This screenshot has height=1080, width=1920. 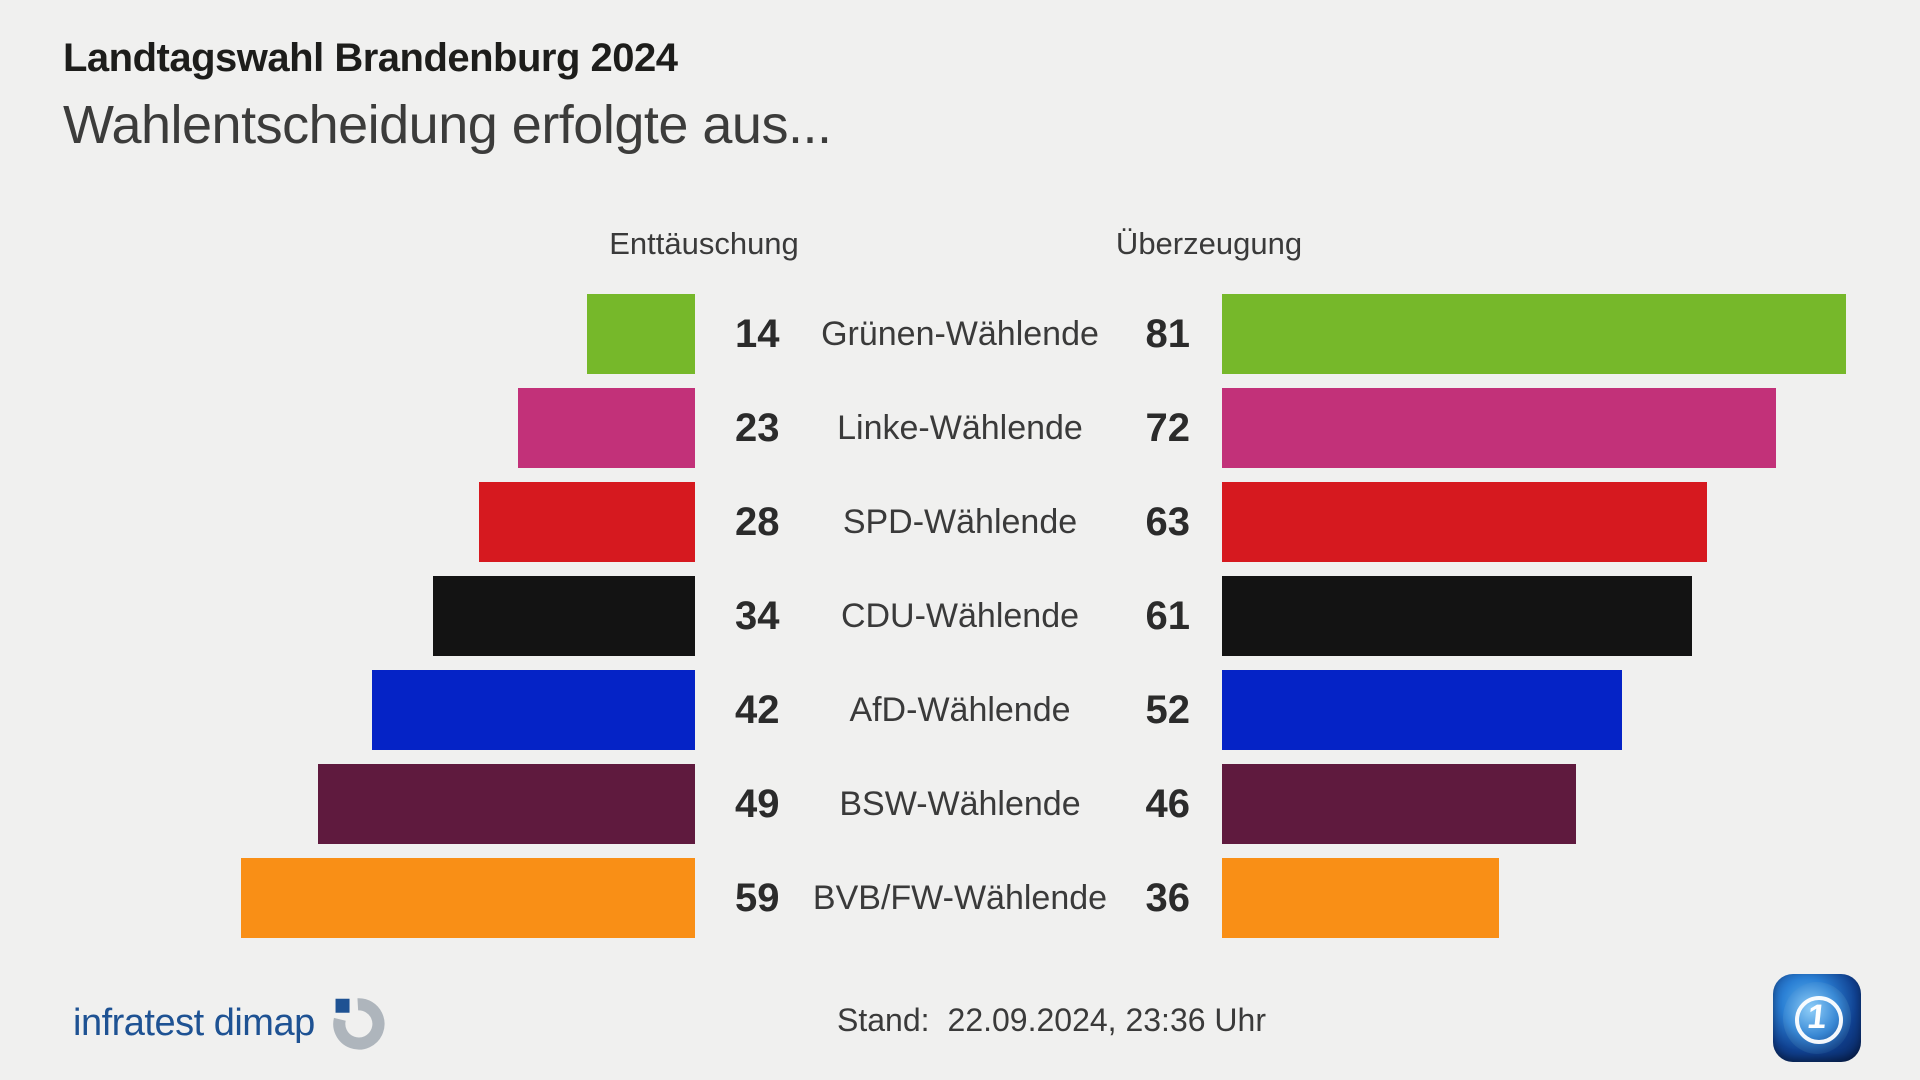 I want to click on chart-row: 14 Grünen-Wählende 81, so click(x=960, y=334).